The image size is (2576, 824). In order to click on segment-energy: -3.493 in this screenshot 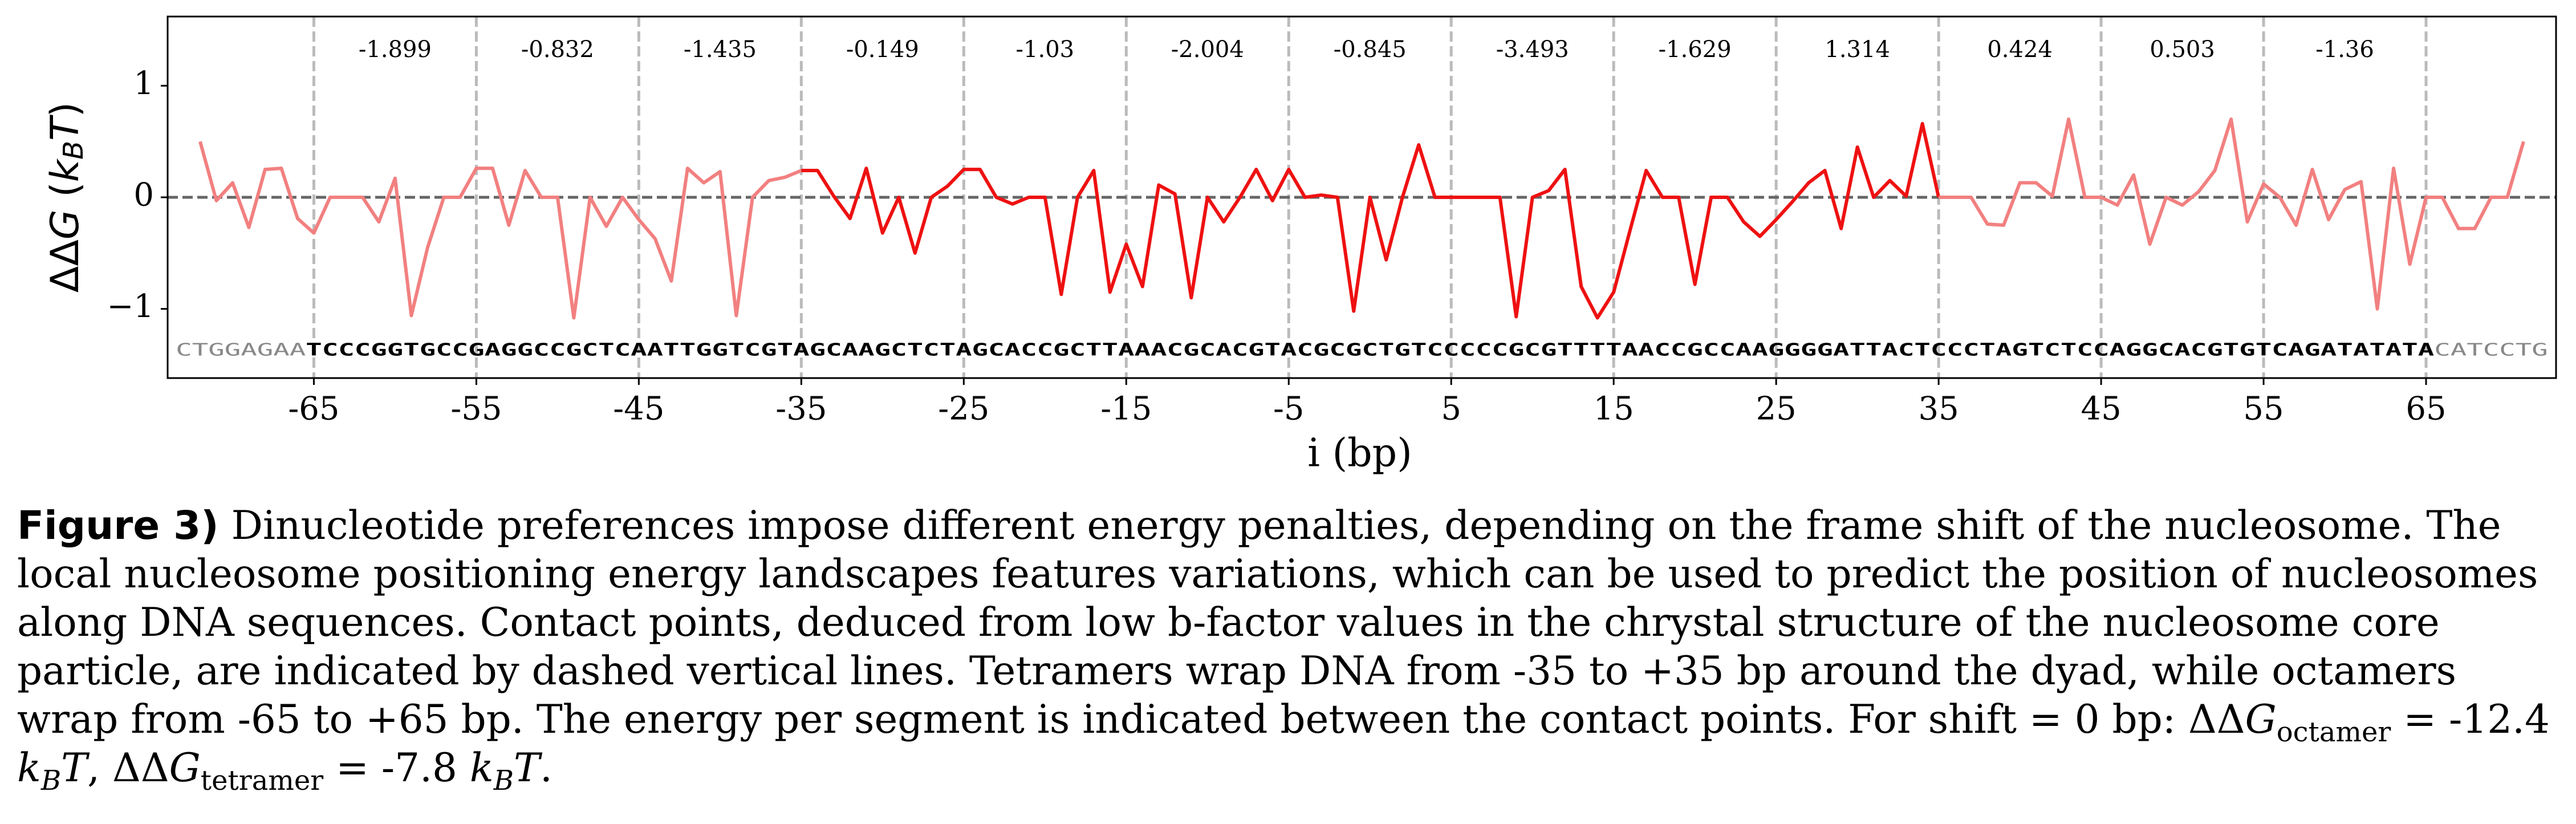, I will do `click(1532, 49)`.